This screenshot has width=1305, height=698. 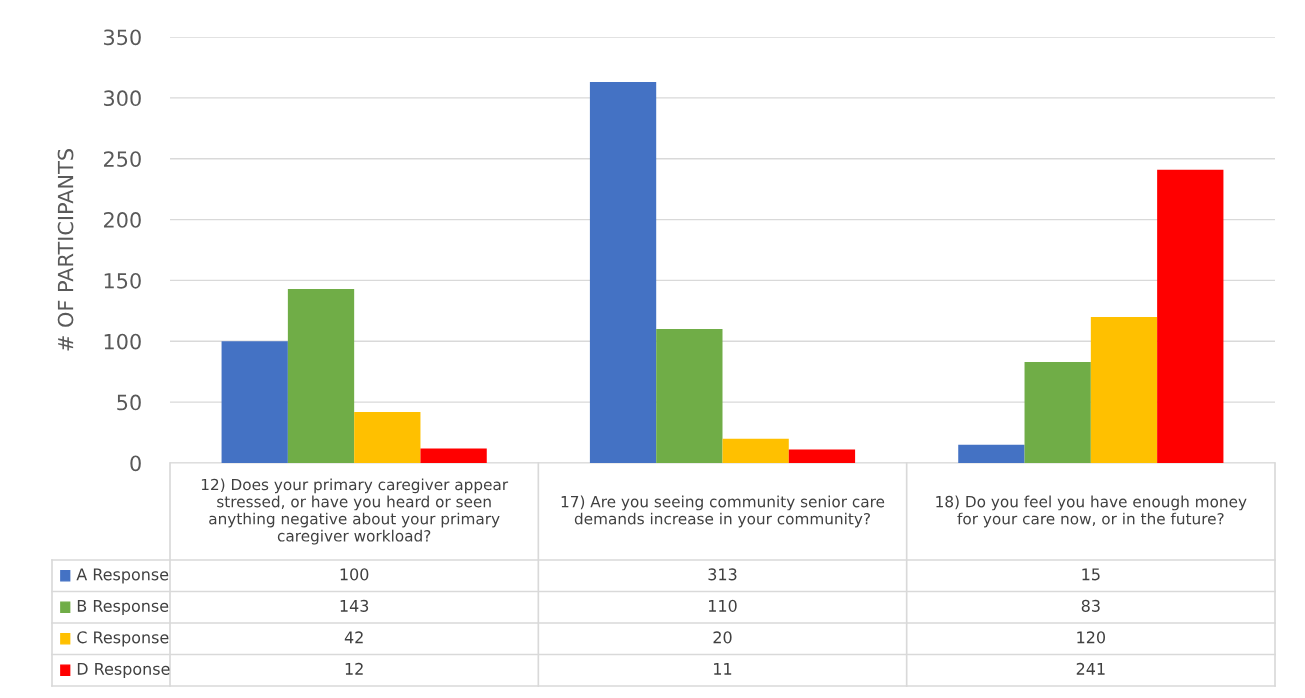 I want to click on data-label: 313, so click(x=722, y=574).